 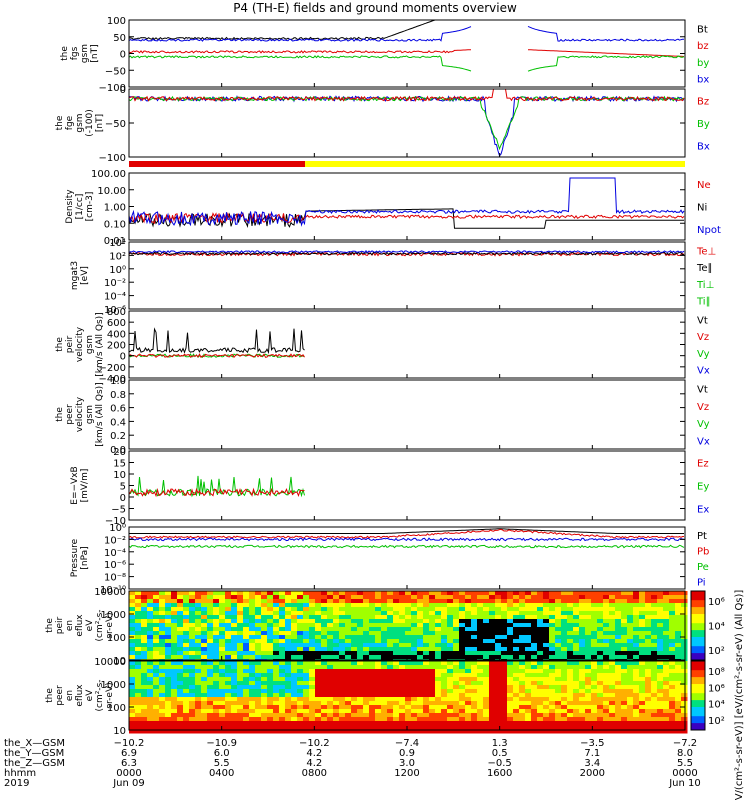 I want to click on colorbar-swatch, so click(x=698, y=667).